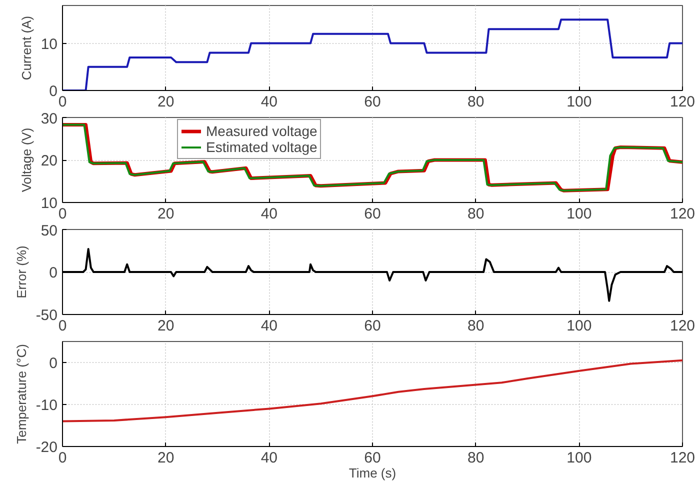 The height and width of the screenshot is (488, 700). Describe the element at coordinates (49, 231) in the screenshot. I see `y-tick-label: 50` at that location.